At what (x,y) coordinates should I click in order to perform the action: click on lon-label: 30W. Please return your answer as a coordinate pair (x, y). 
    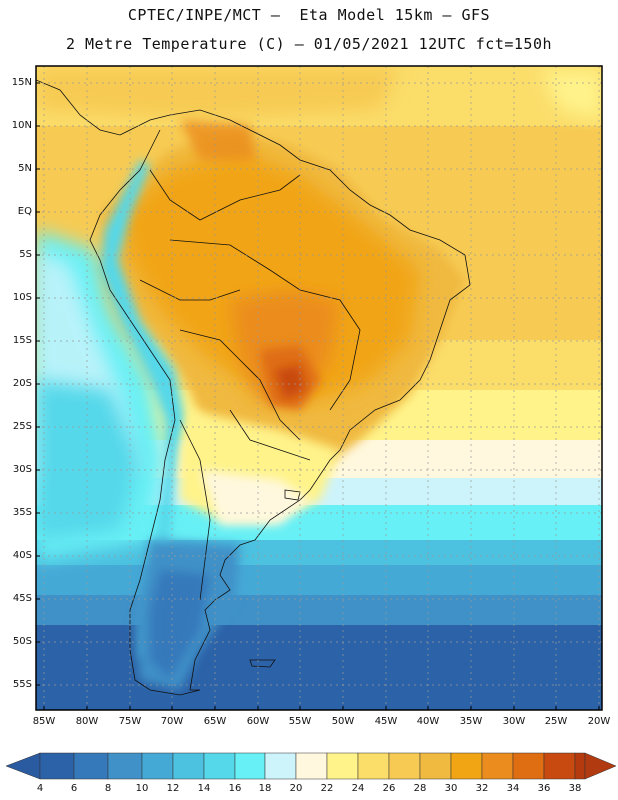
    Looking at the image, I should click on (514, 721).